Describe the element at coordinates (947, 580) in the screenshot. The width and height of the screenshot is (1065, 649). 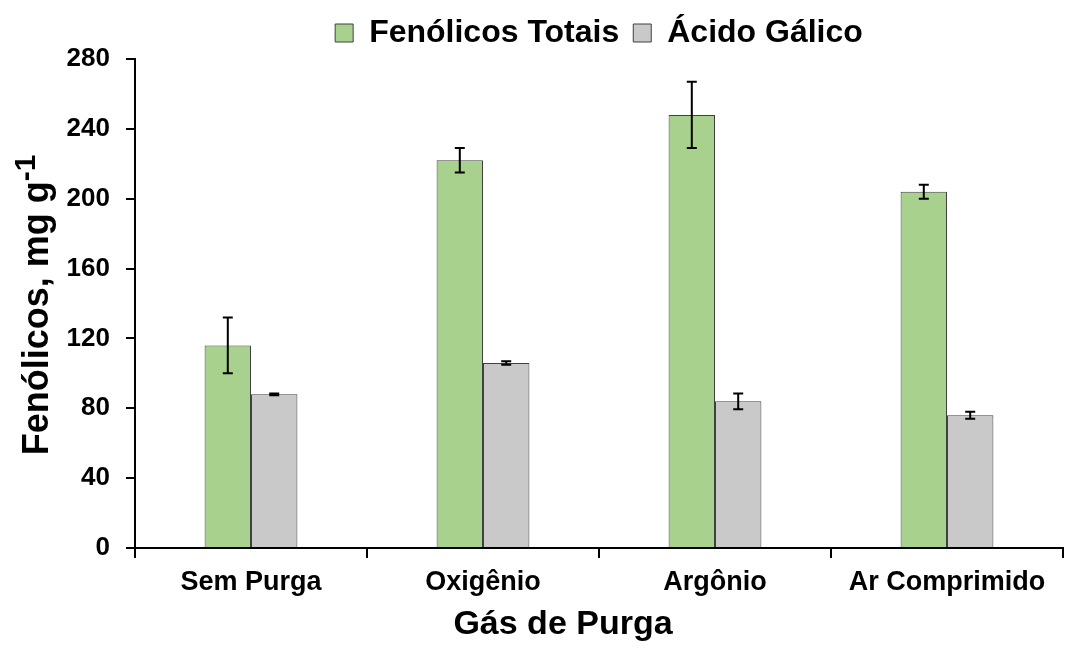
I see `x-tick-label: Ar Comprimido` at that location.